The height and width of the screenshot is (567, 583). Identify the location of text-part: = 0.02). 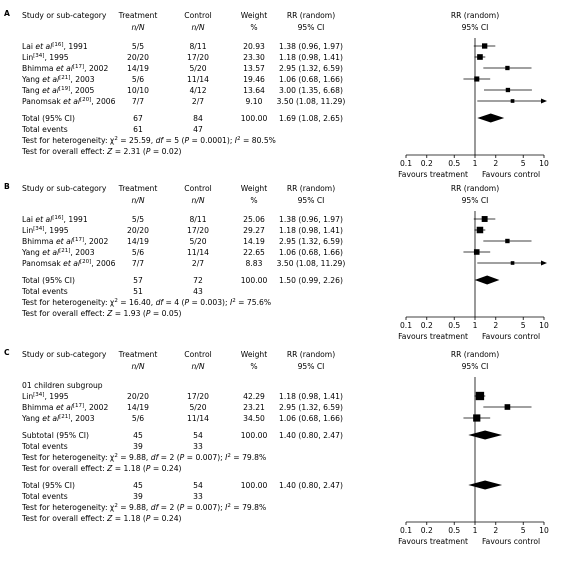
(165, 151).